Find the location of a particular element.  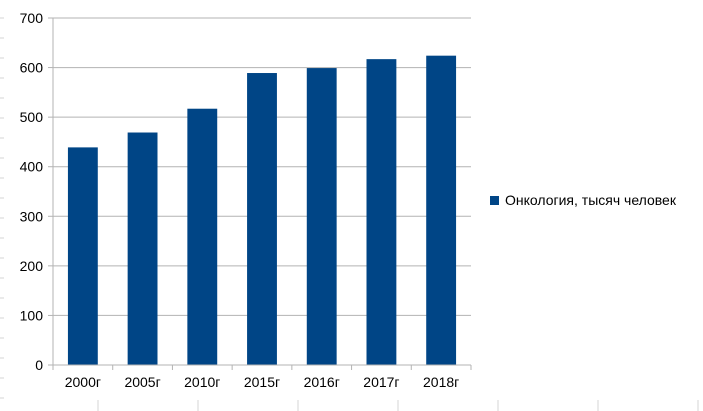

y-tick-label: 500 is located at coordinates (32, 117).